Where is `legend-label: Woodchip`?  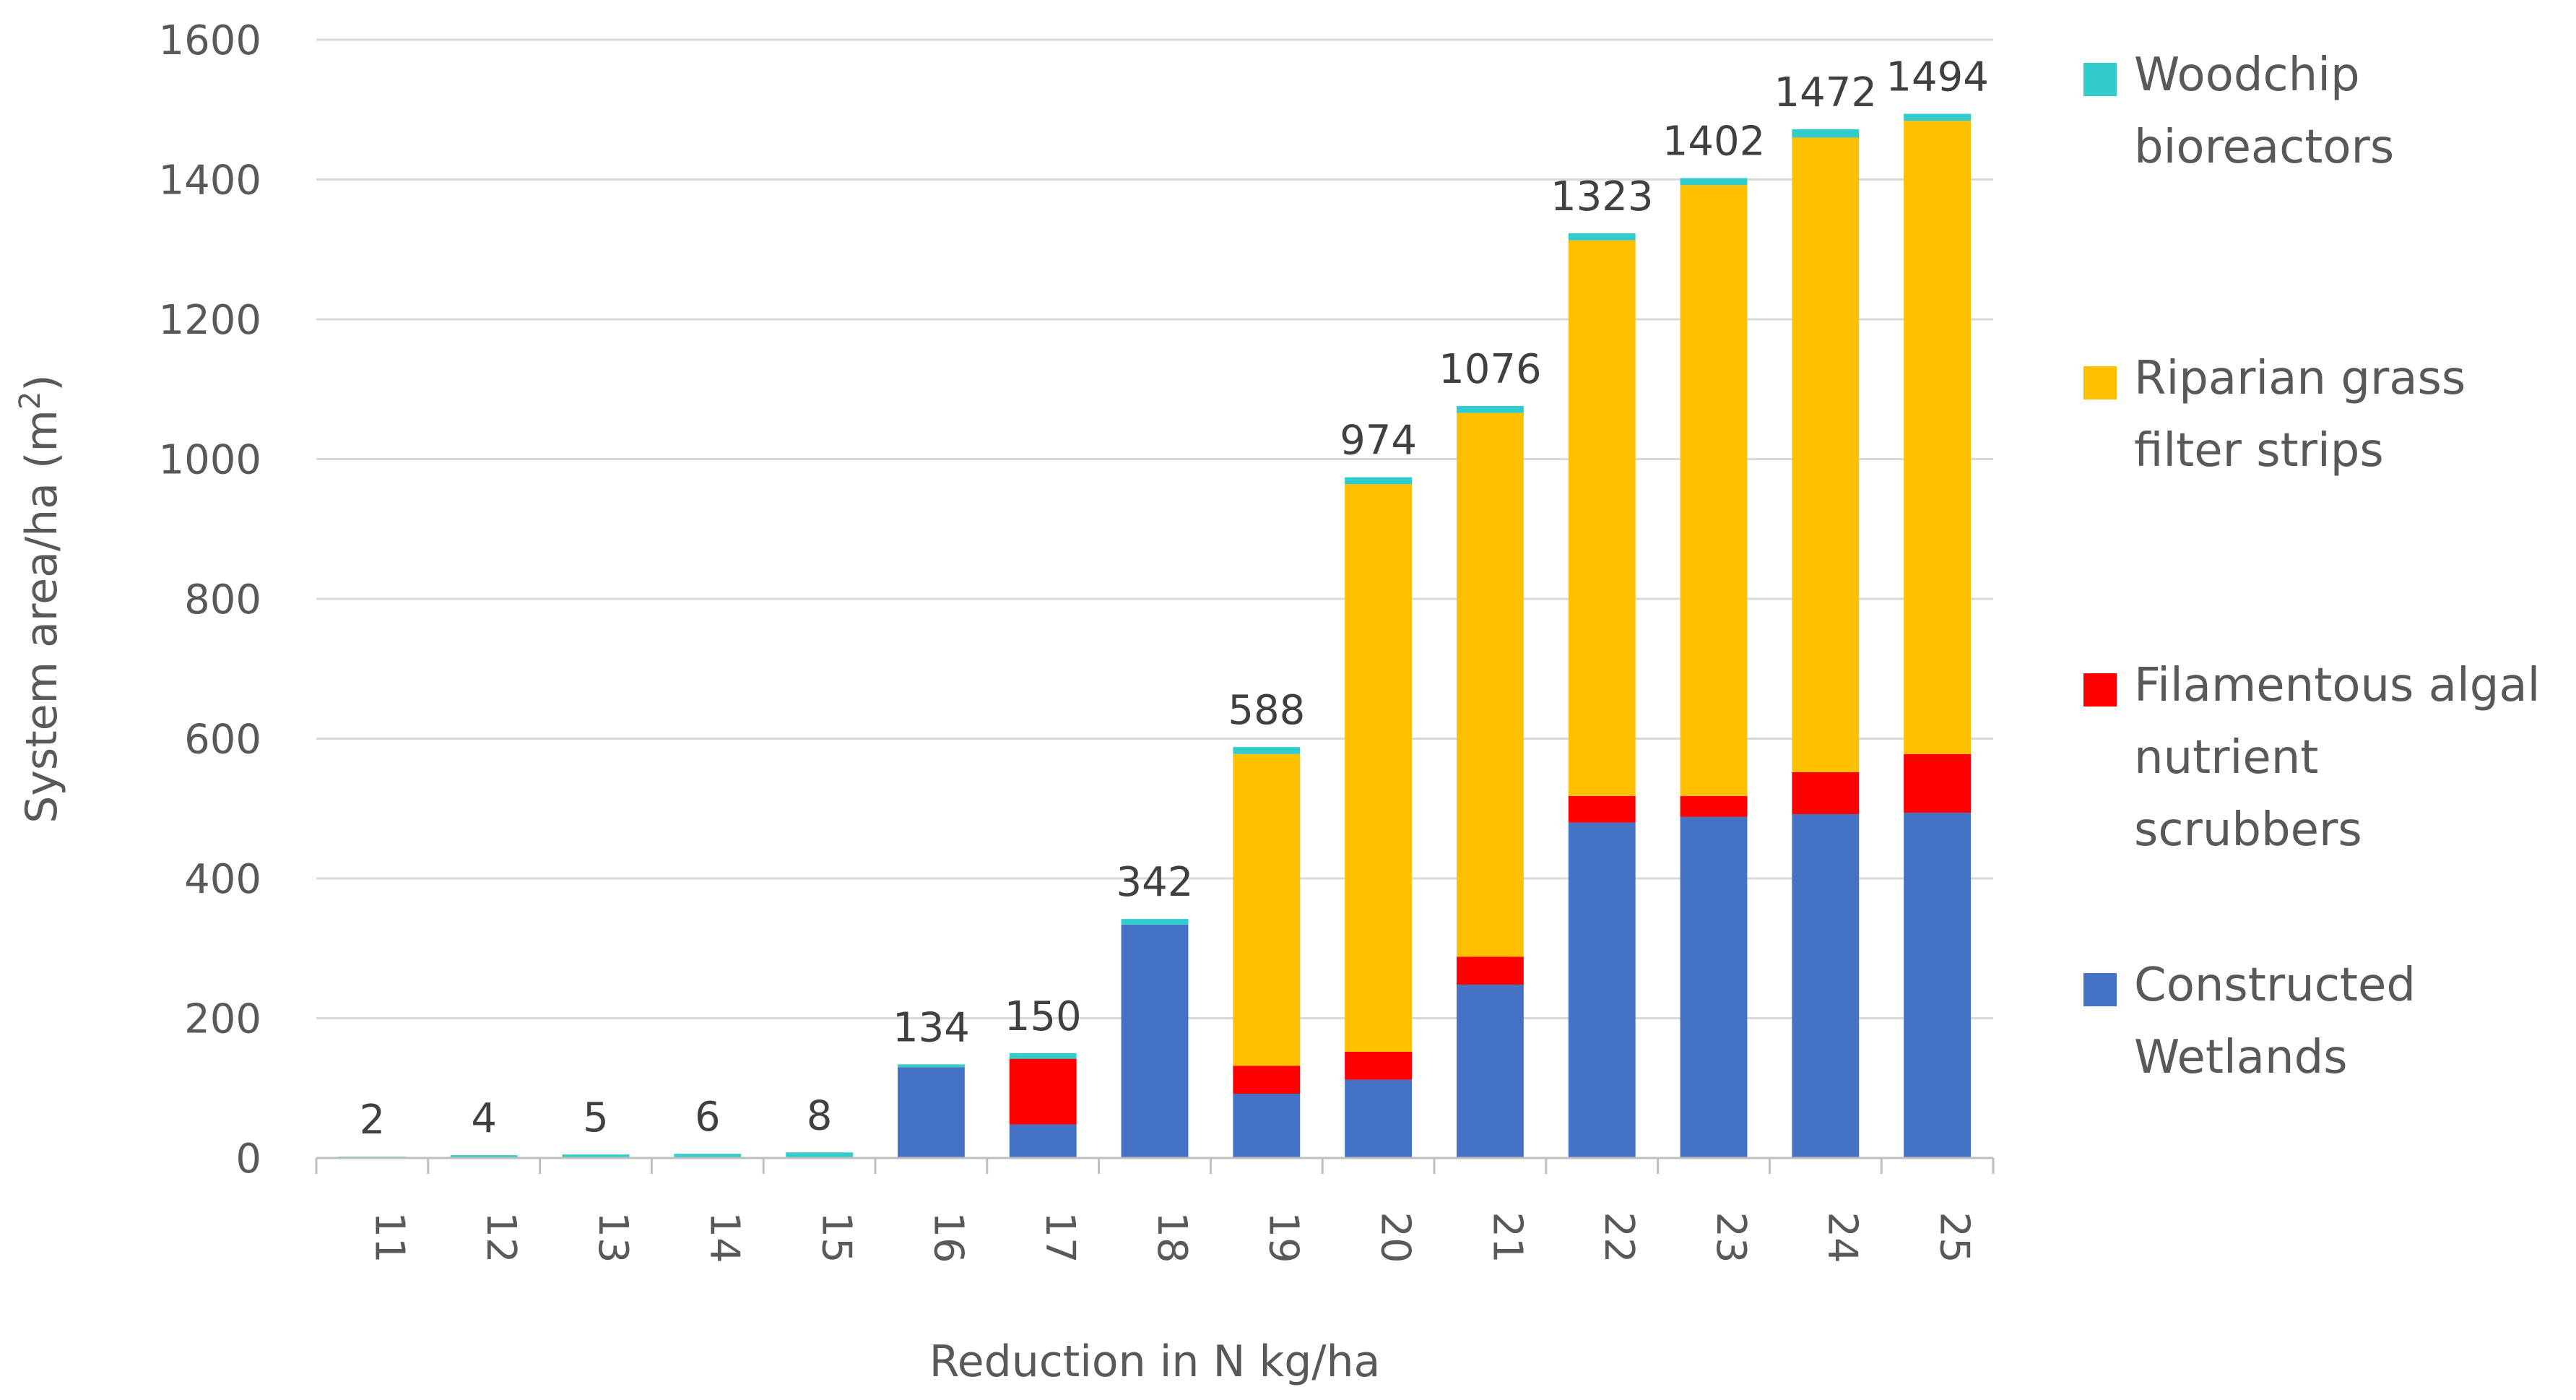 legend-label: Woodchip is located at coordinates (2247, 75).